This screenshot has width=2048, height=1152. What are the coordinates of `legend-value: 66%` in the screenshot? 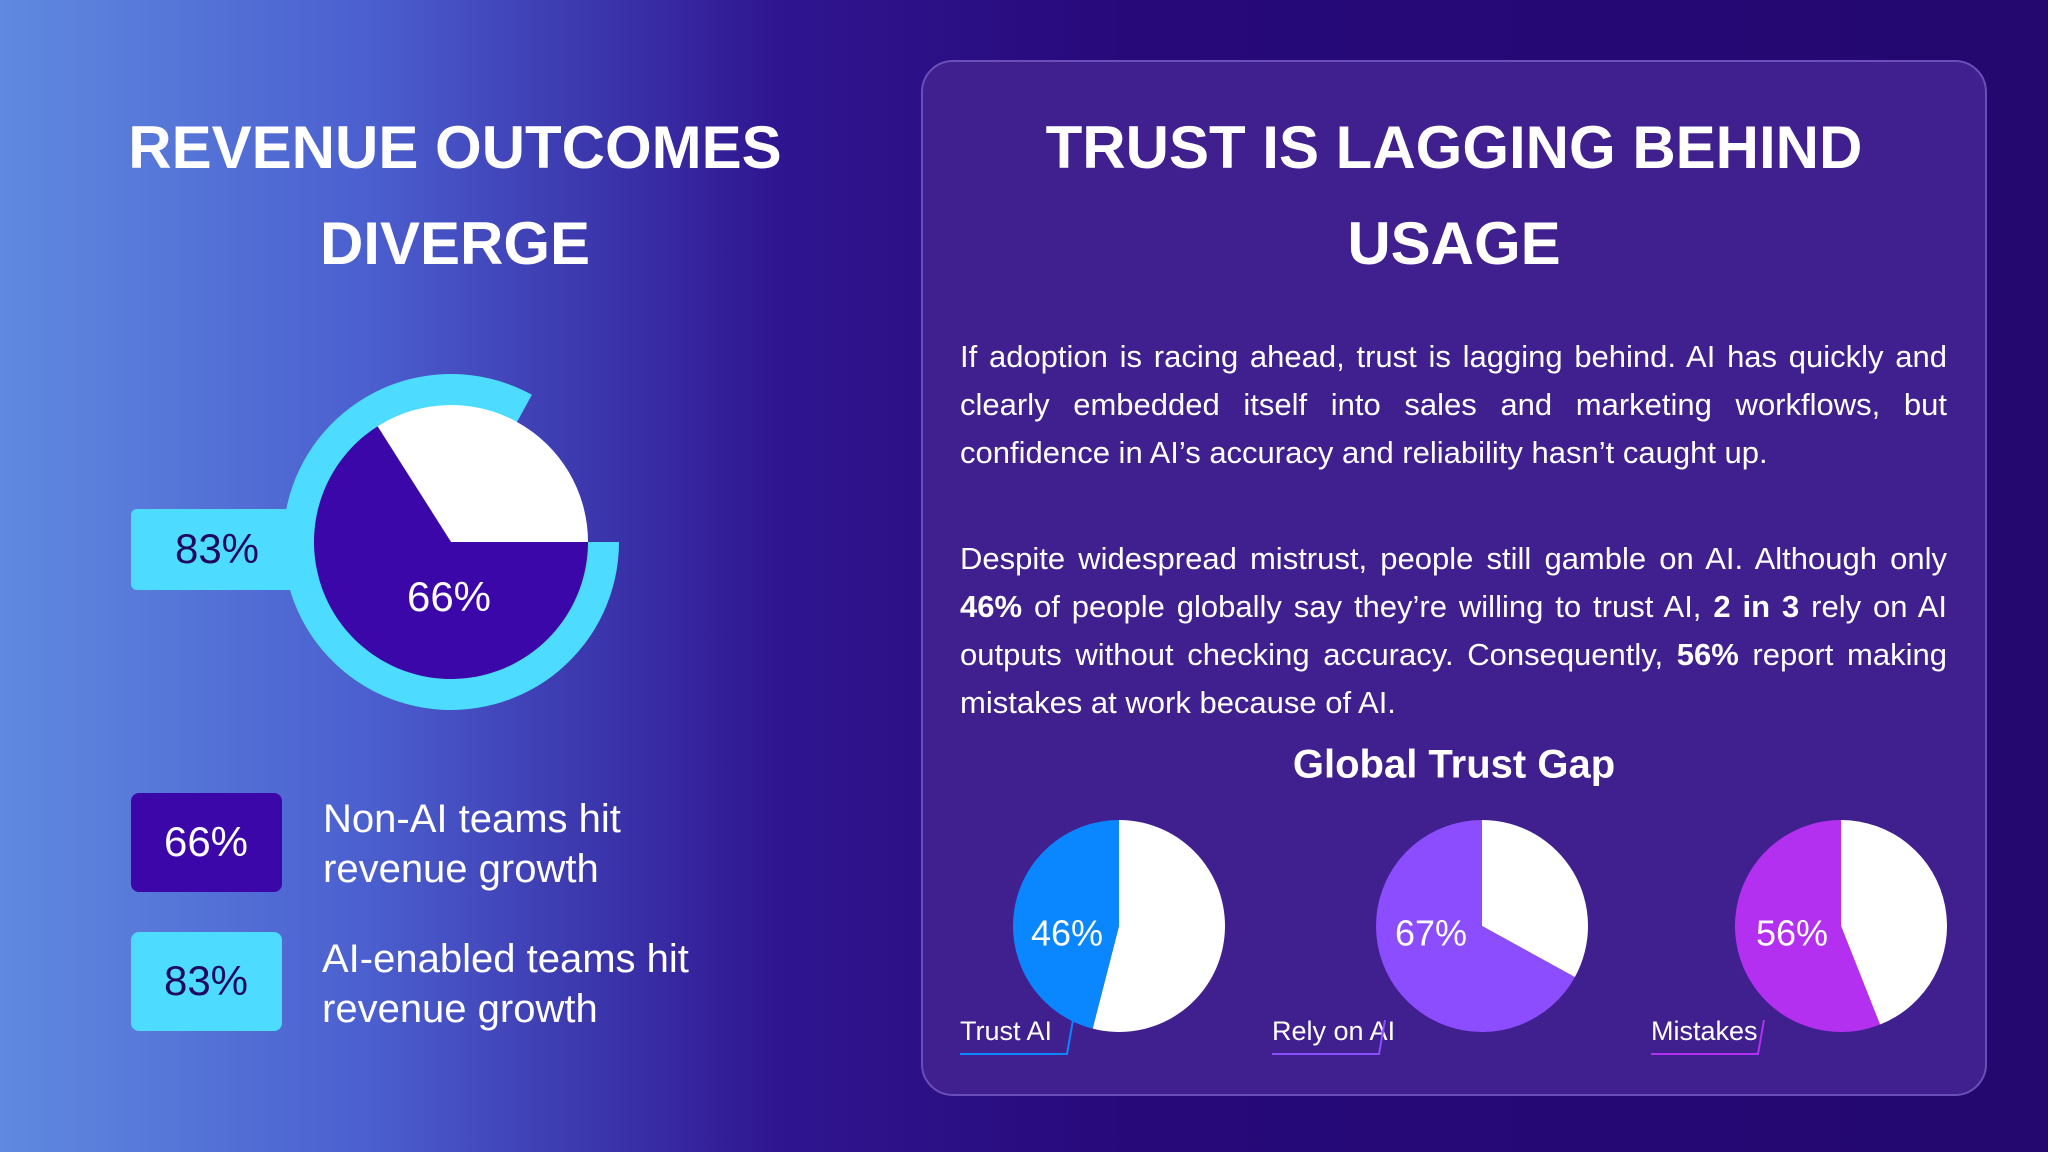 It's located at (206, 841).